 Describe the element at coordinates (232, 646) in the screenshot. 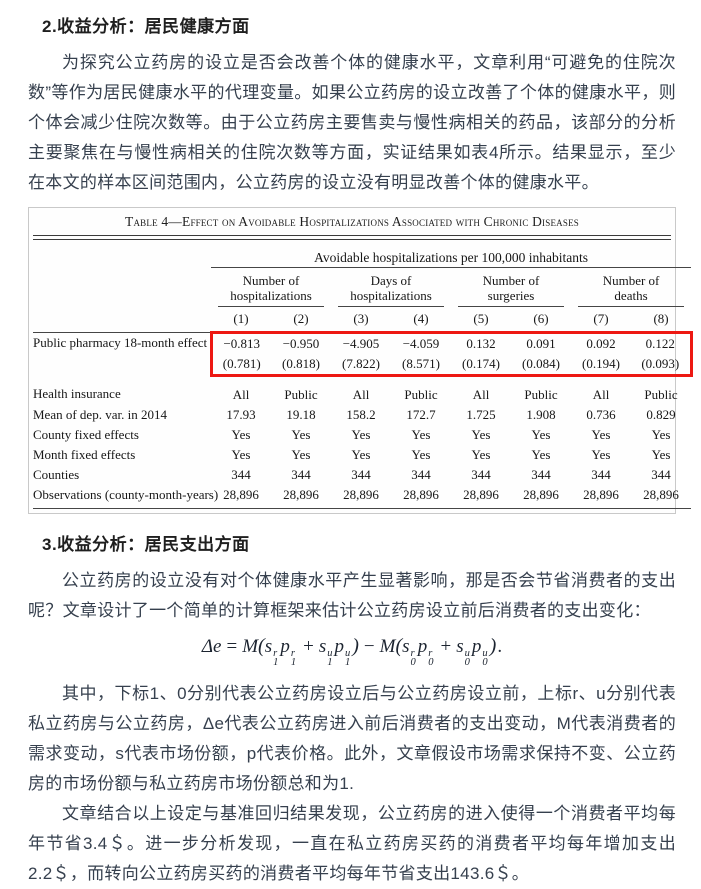

I see `formula-token: =` at that location.